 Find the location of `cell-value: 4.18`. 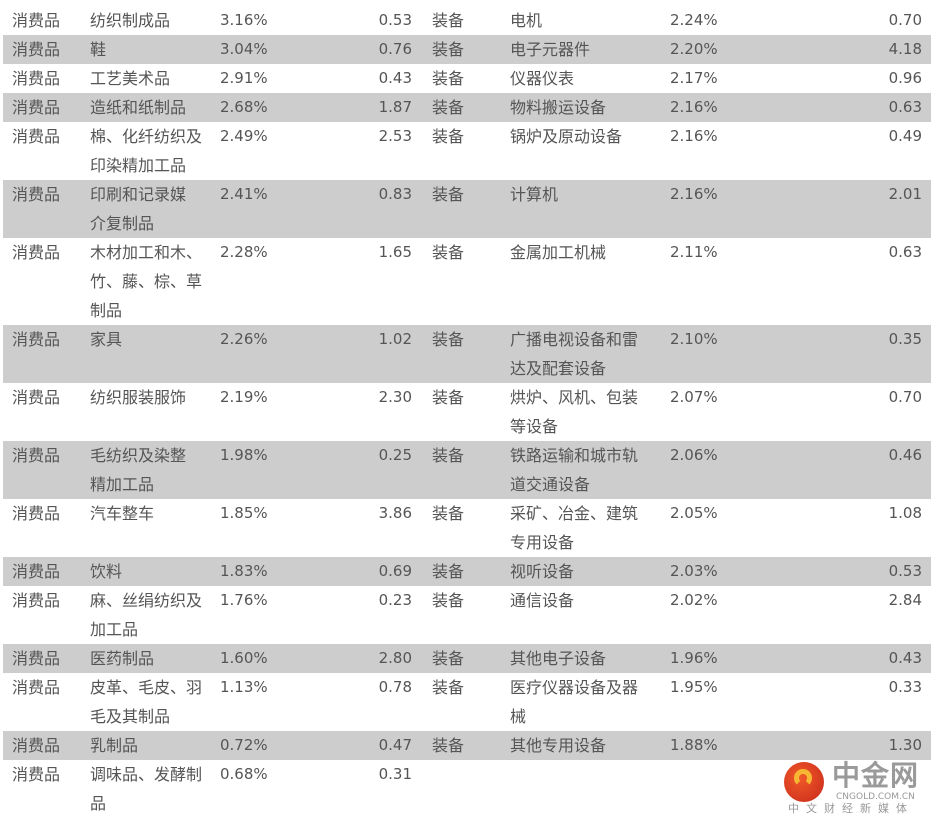

cell-value: 4.18 is located at coordinates (905, 49).